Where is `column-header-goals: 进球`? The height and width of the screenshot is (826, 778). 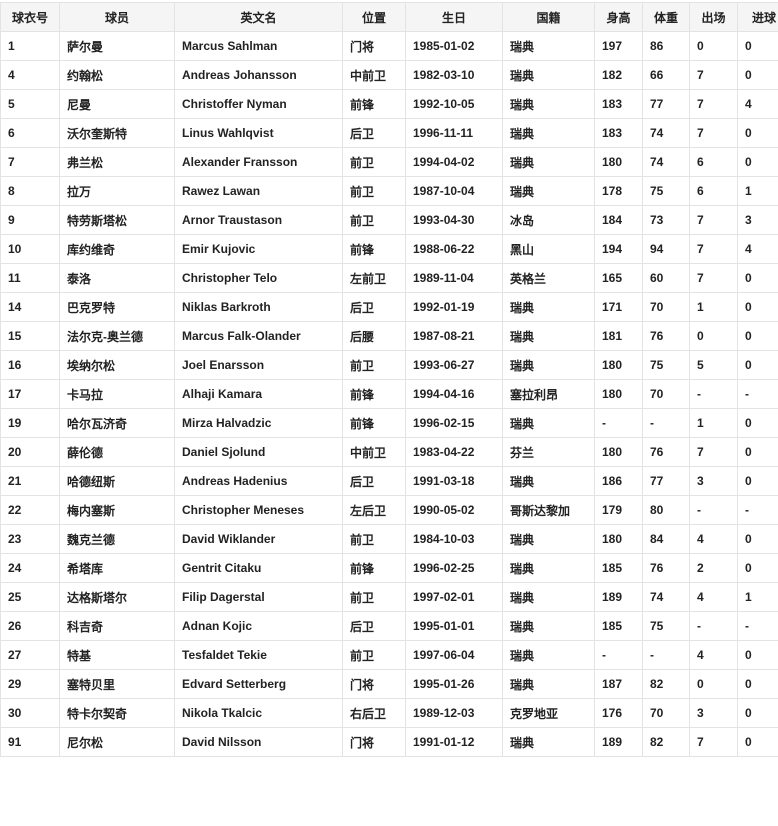
column-header-goals: 进球 is located at coordinates (757, 17).